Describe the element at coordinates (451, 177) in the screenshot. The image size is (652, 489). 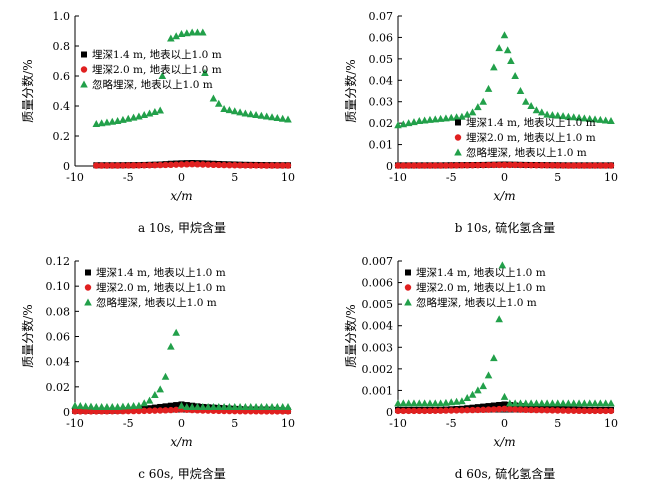
I see `x-tick-label: -5` at that location.